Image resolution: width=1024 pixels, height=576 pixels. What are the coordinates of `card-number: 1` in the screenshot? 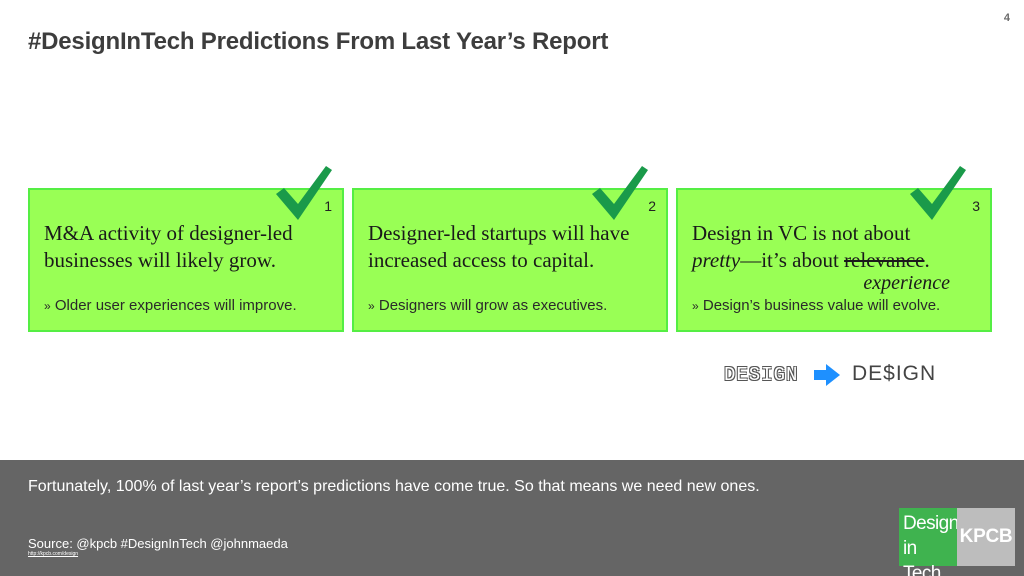 It's located at (328, 206).